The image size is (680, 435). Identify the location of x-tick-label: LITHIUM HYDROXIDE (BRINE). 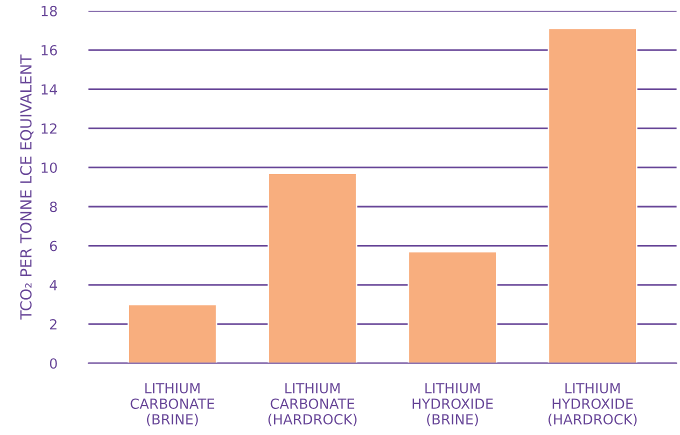
(452, 404).